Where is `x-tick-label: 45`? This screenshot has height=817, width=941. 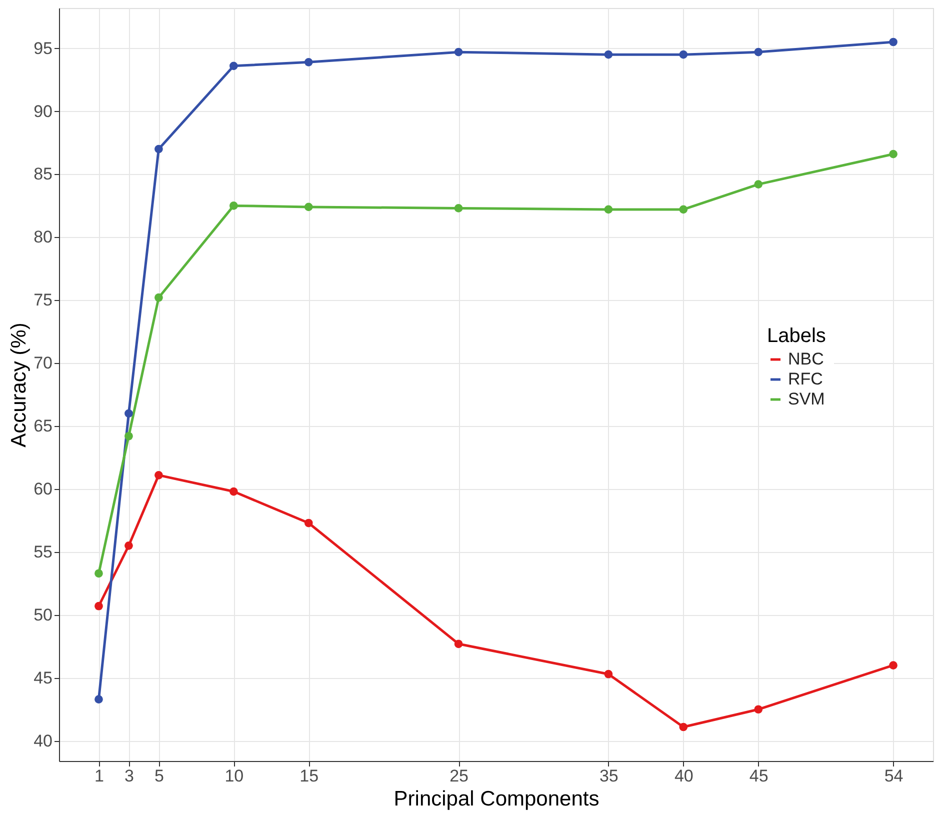
x-tick-label: 45 is located at coordinates (758, 776).